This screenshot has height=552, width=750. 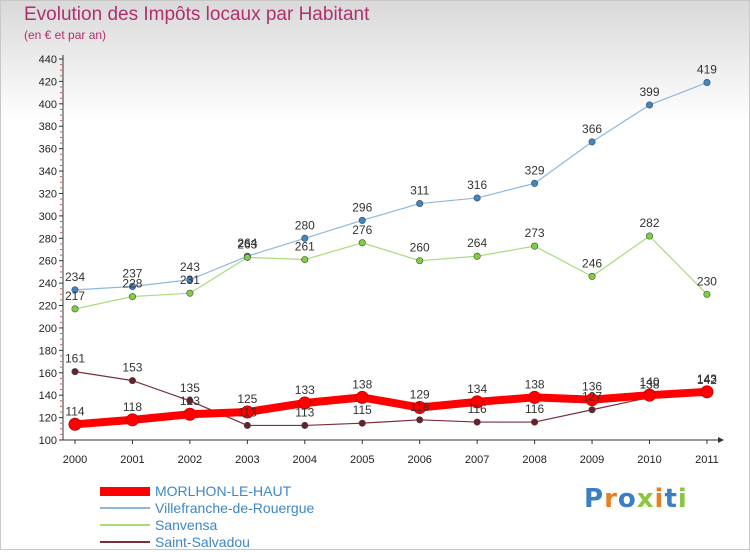 What do you see at coordinates (649, 92) in the screenshot?
I see `data-label-villefranche: 399` at bounding box center [649, 92].